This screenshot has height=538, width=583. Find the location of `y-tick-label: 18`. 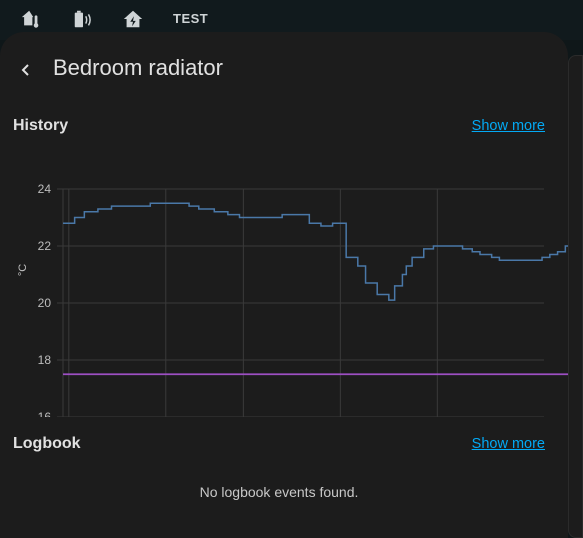

y-tick-label: 18 is located at coordinates (45, 360).